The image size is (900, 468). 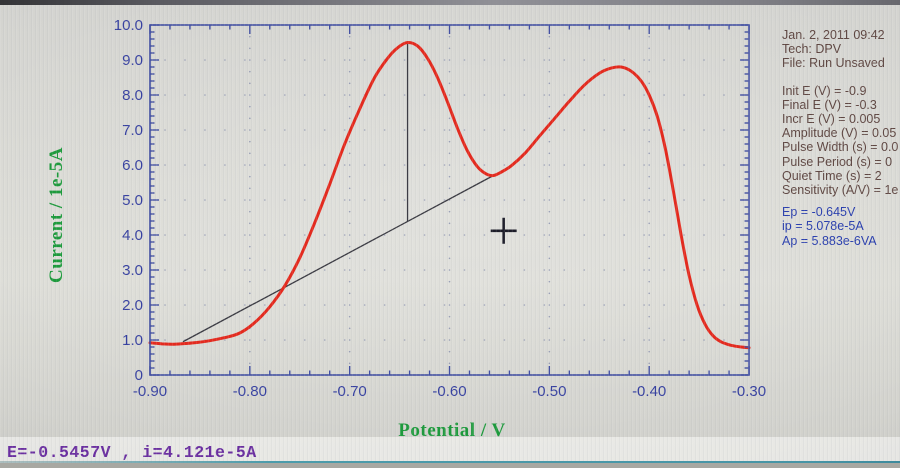 What do you see at coordinates (450, 449) in the screenshot?
I see `status-bar` at bounding box center [450, 449].